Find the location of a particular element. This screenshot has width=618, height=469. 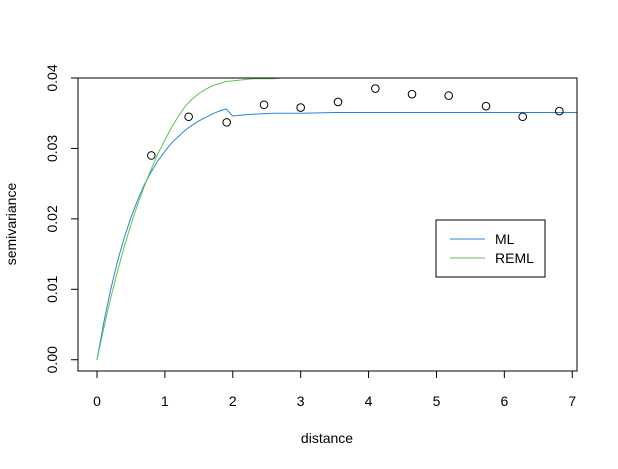

y-tick-label: 0.02 is located at coordinates (52, 218).